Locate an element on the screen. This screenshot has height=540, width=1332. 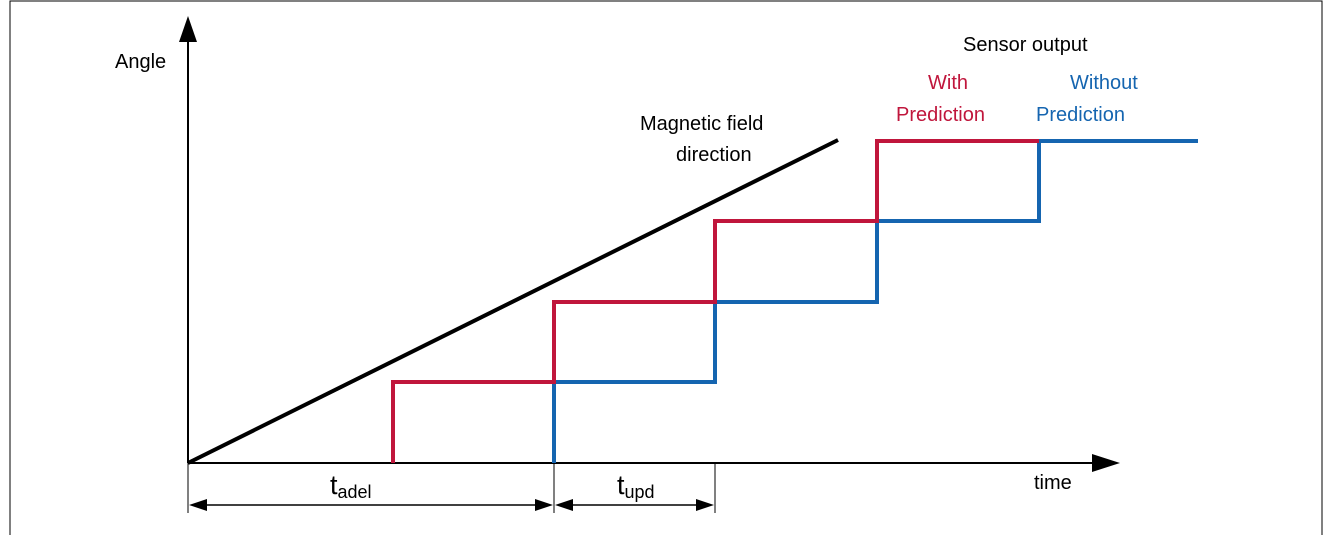
t-upd-main: t is located at coordinates (621, 485).